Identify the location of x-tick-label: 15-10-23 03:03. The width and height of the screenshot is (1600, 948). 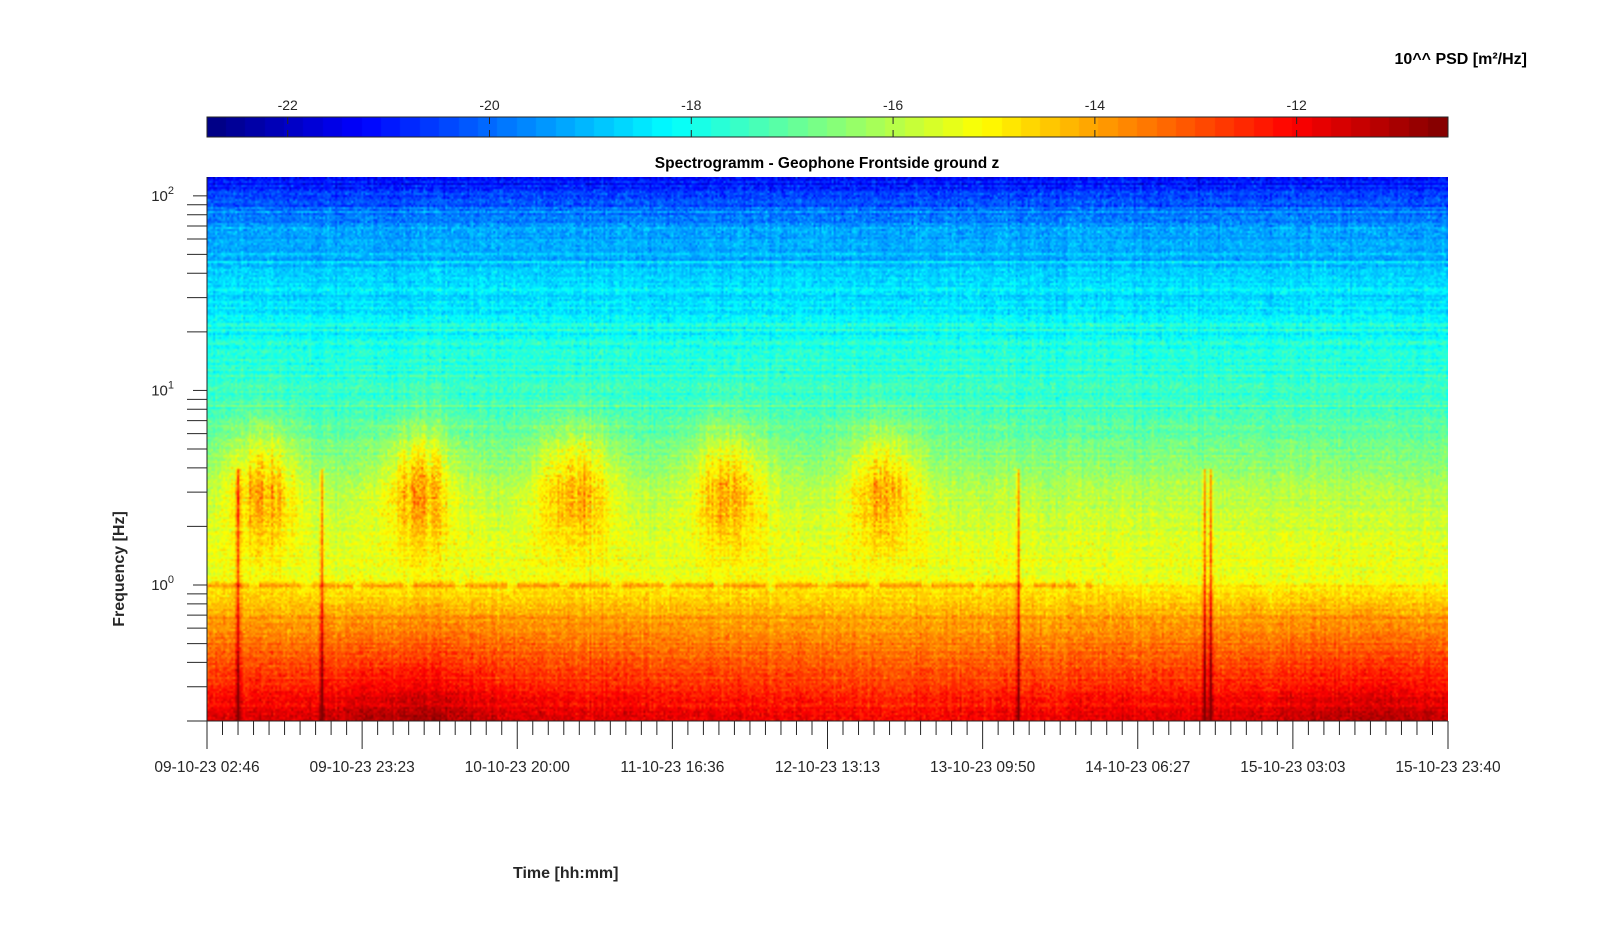
(1292, 767).